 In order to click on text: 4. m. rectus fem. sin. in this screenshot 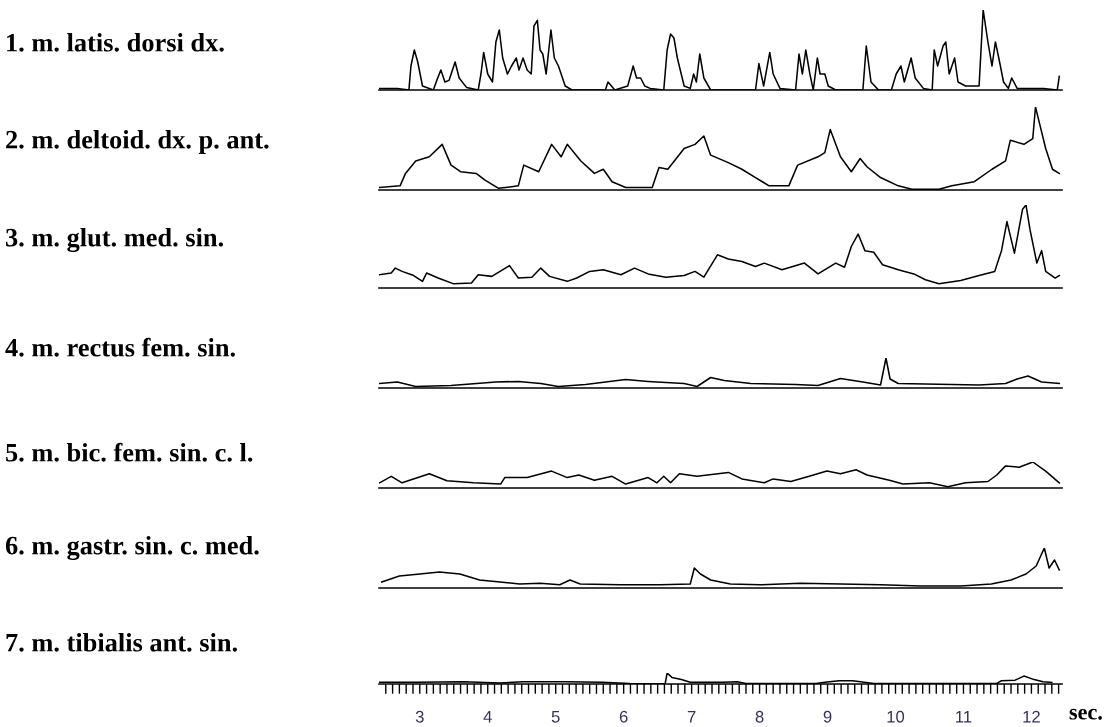, I will do `click(120, 347)`.